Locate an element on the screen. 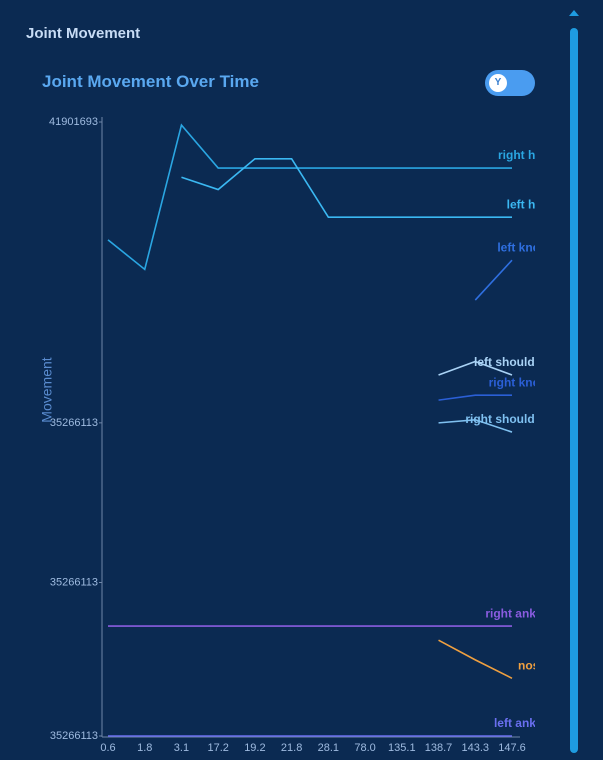  x-tick-label: 147.6 is located at coordinates (512, 748).